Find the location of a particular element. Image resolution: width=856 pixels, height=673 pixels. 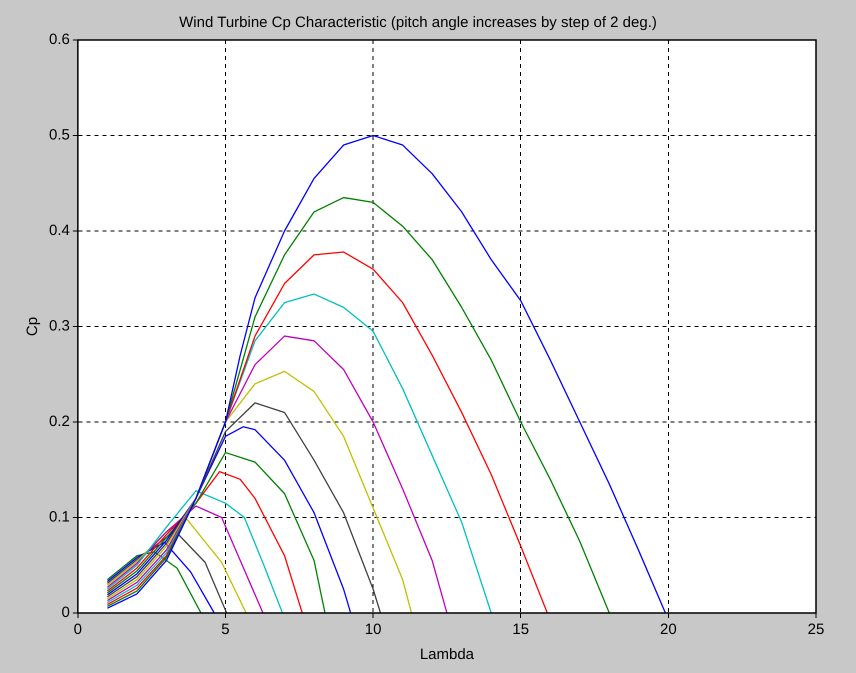

chart-title: Wind Turbine Cp Characteristic (pitch angle increases by step of 2 deg.) is located at coordinates (418, 23).